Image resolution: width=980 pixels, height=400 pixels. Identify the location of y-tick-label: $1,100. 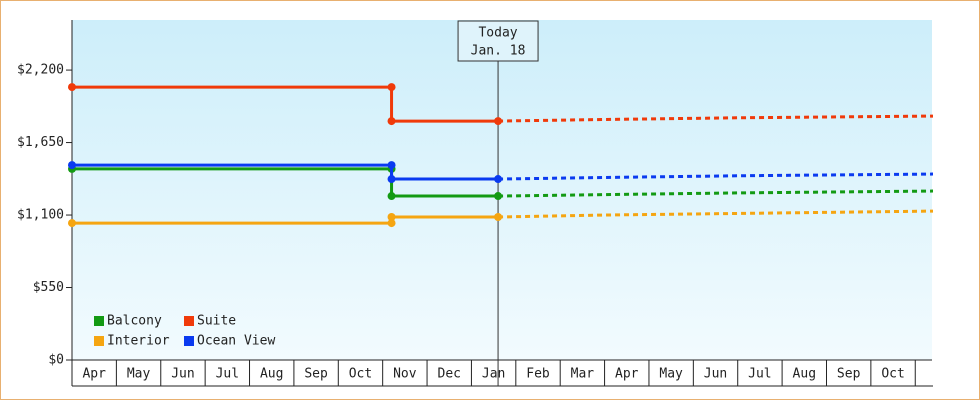
(40, 215).